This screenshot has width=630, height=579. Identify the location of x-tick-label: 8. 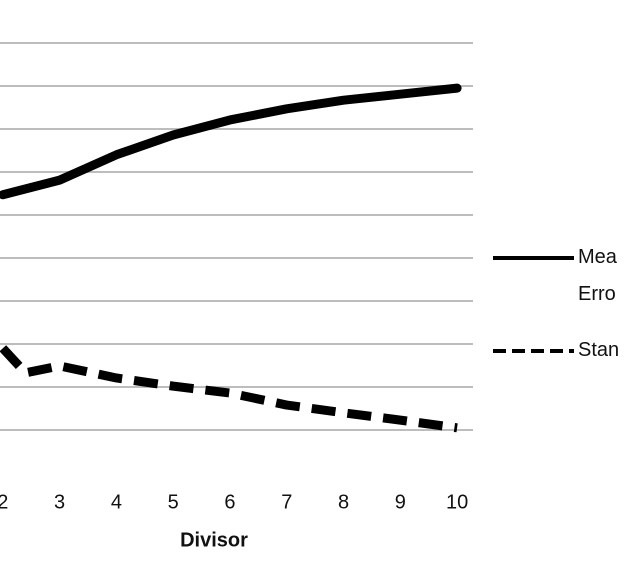
(343, 502).